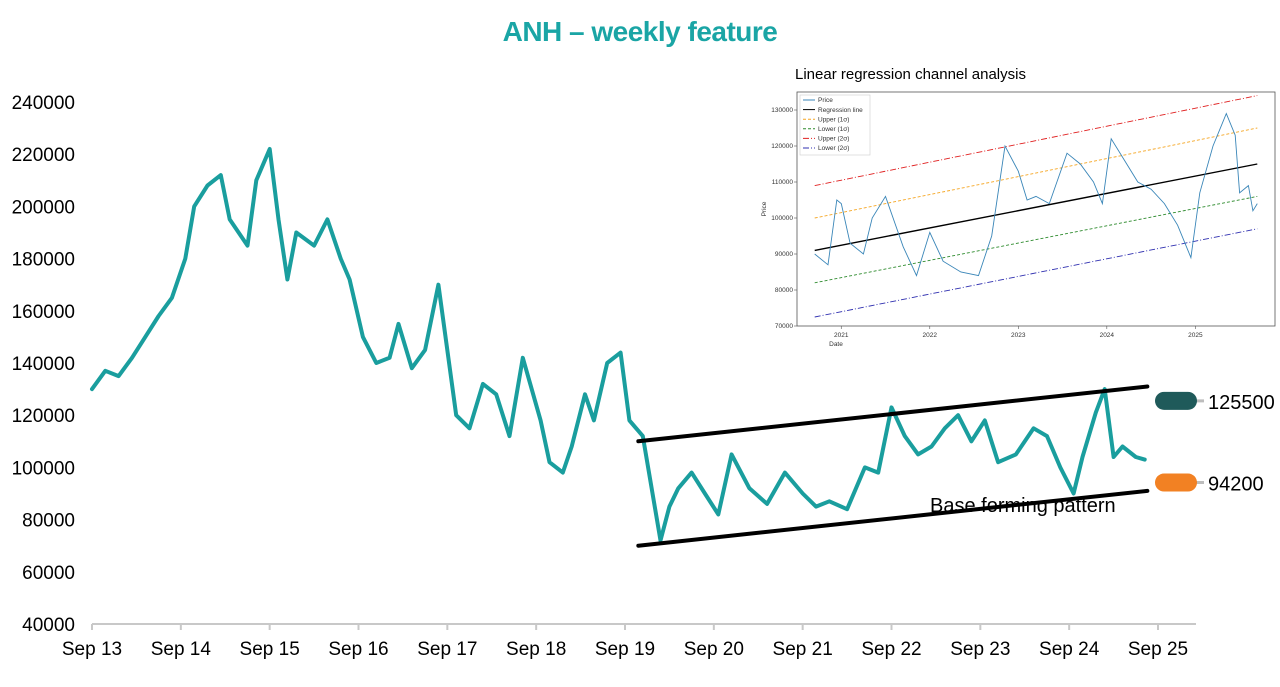 The width and height of the screenshot is (1280, 687). Describe the element at coordinates (1176, 482) in the screenshot. I see `support-marker` at that location.